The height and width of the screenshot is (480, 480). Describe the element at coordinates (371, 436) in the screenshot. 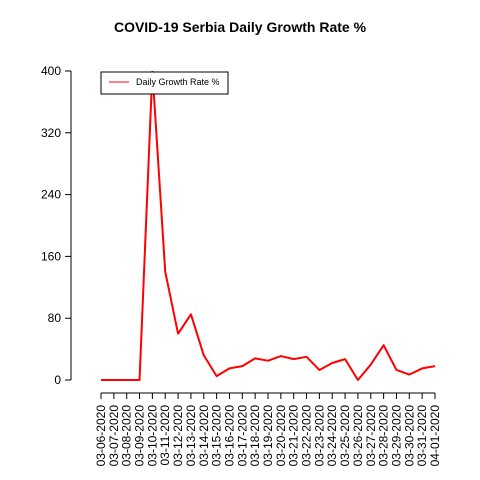

I see `x-tick-label: 03-27-2020` at that location.